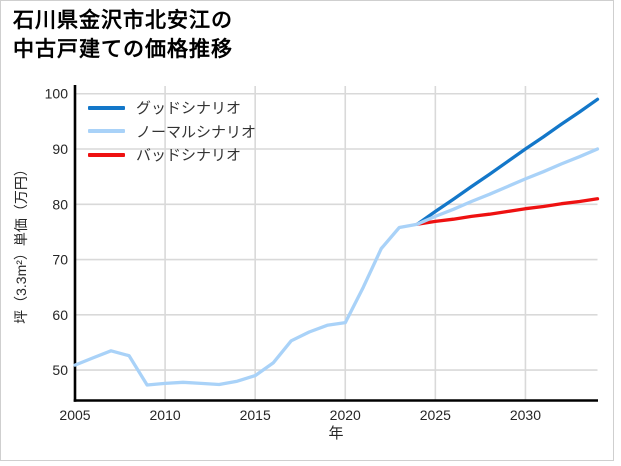 This screenshot has height=466, width=621. I want to click on x-tick-label: 2025, so click(435, 415).